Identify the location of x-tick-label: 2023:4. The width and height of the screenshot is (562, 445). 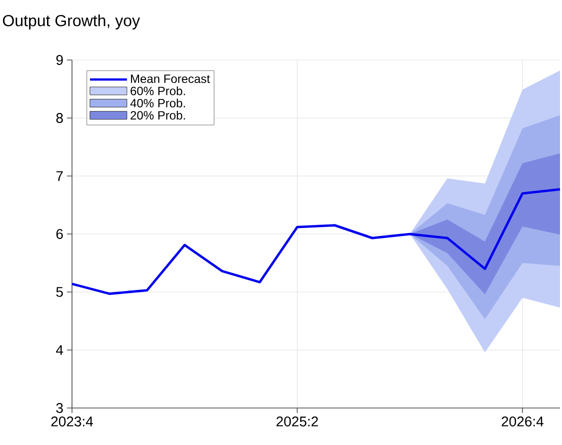
(72, 421).